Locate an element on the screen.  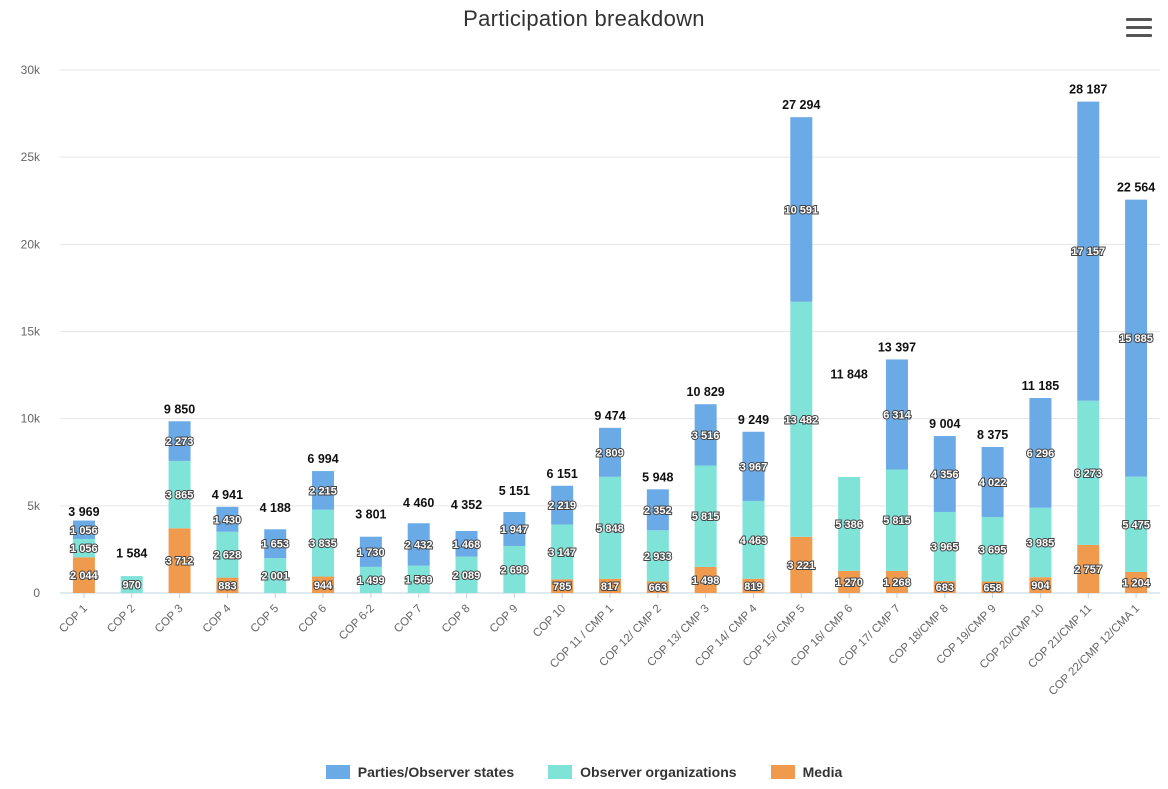
total-label: 5 151 is located at coordinates (514, 491).